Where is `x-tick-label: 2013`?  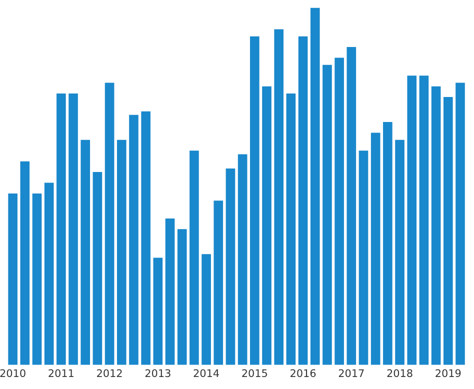 x-tick-label: 2013 is located at coordinates (157, 373).